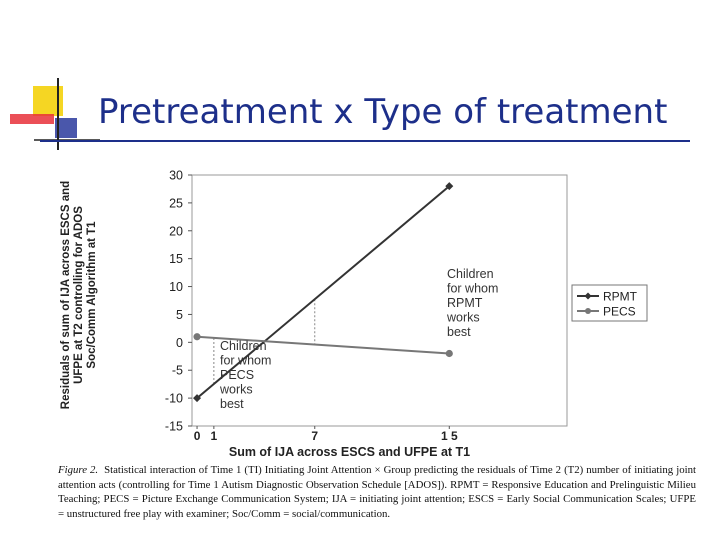 Image resolution: width=720 pixels, height=540 pixels. I want to click on y-tick-label: 20, so click(176, 231).